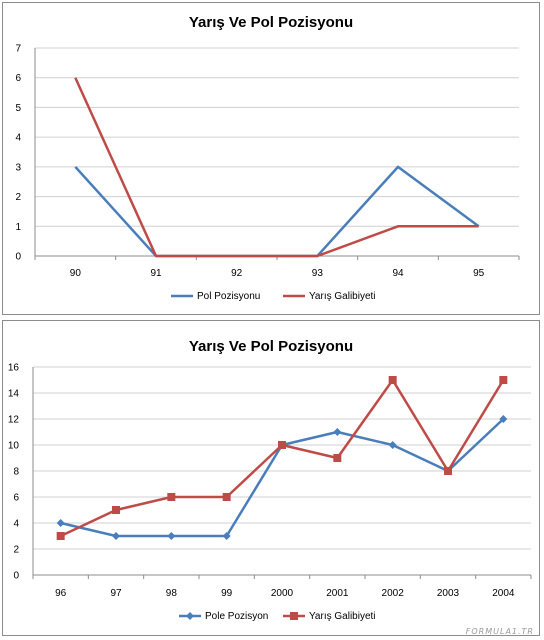  Describe the element at coordinates (318, 273) in the screenshot. I see `x-tick-label: 93` at that location.